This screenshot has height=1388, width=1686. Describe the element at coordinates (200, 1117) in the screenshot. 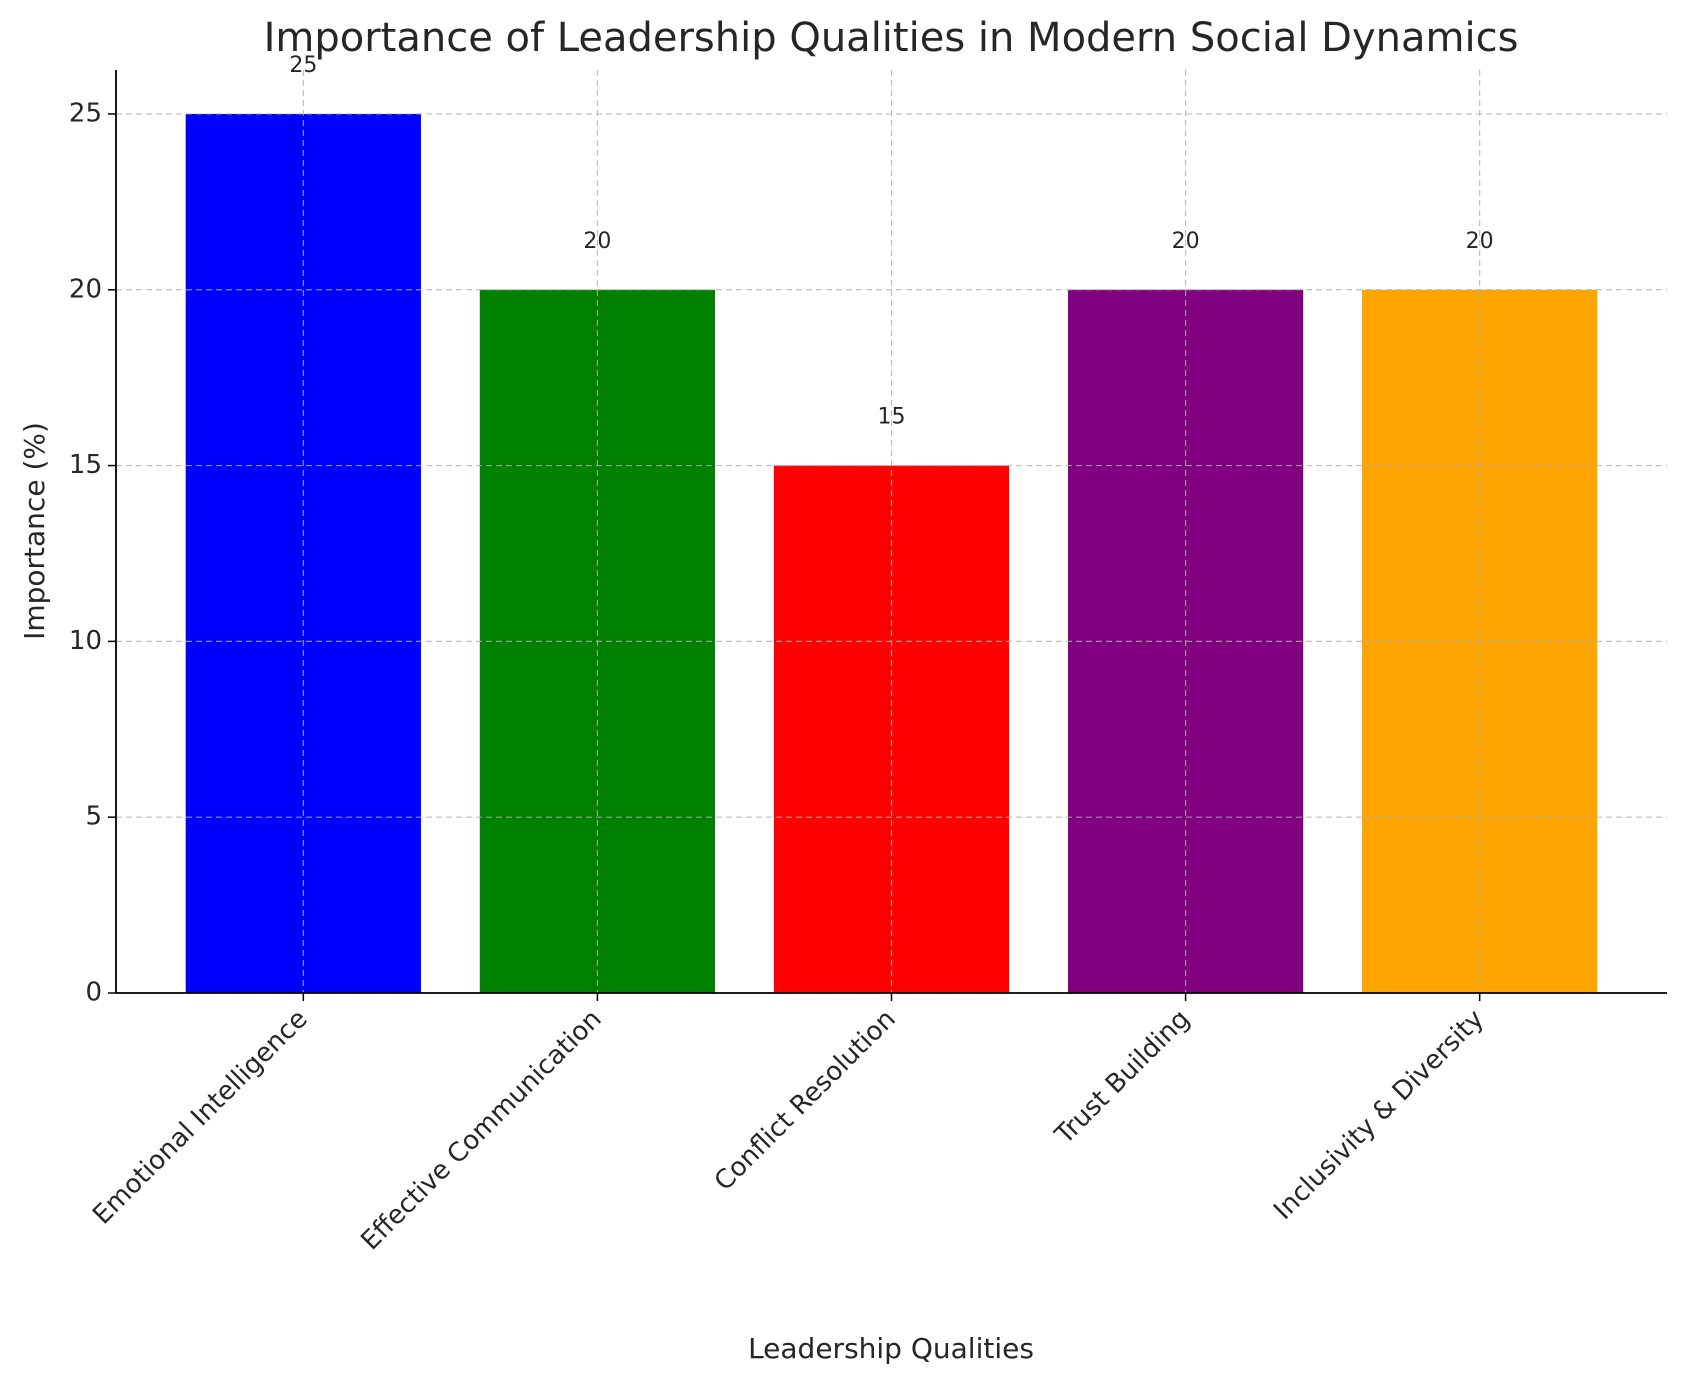

I see `x-tick-label: Emotional Intelligence` at that location.